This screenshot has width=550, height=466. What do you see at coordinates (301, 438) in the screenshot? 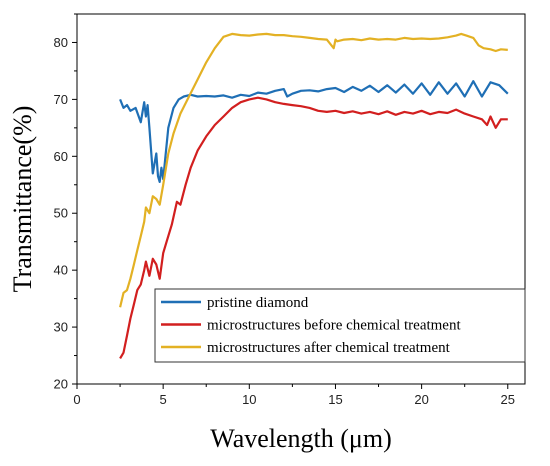
I see `x-axis-label: Wavelength (μm)` at bounding box center [301, 438].